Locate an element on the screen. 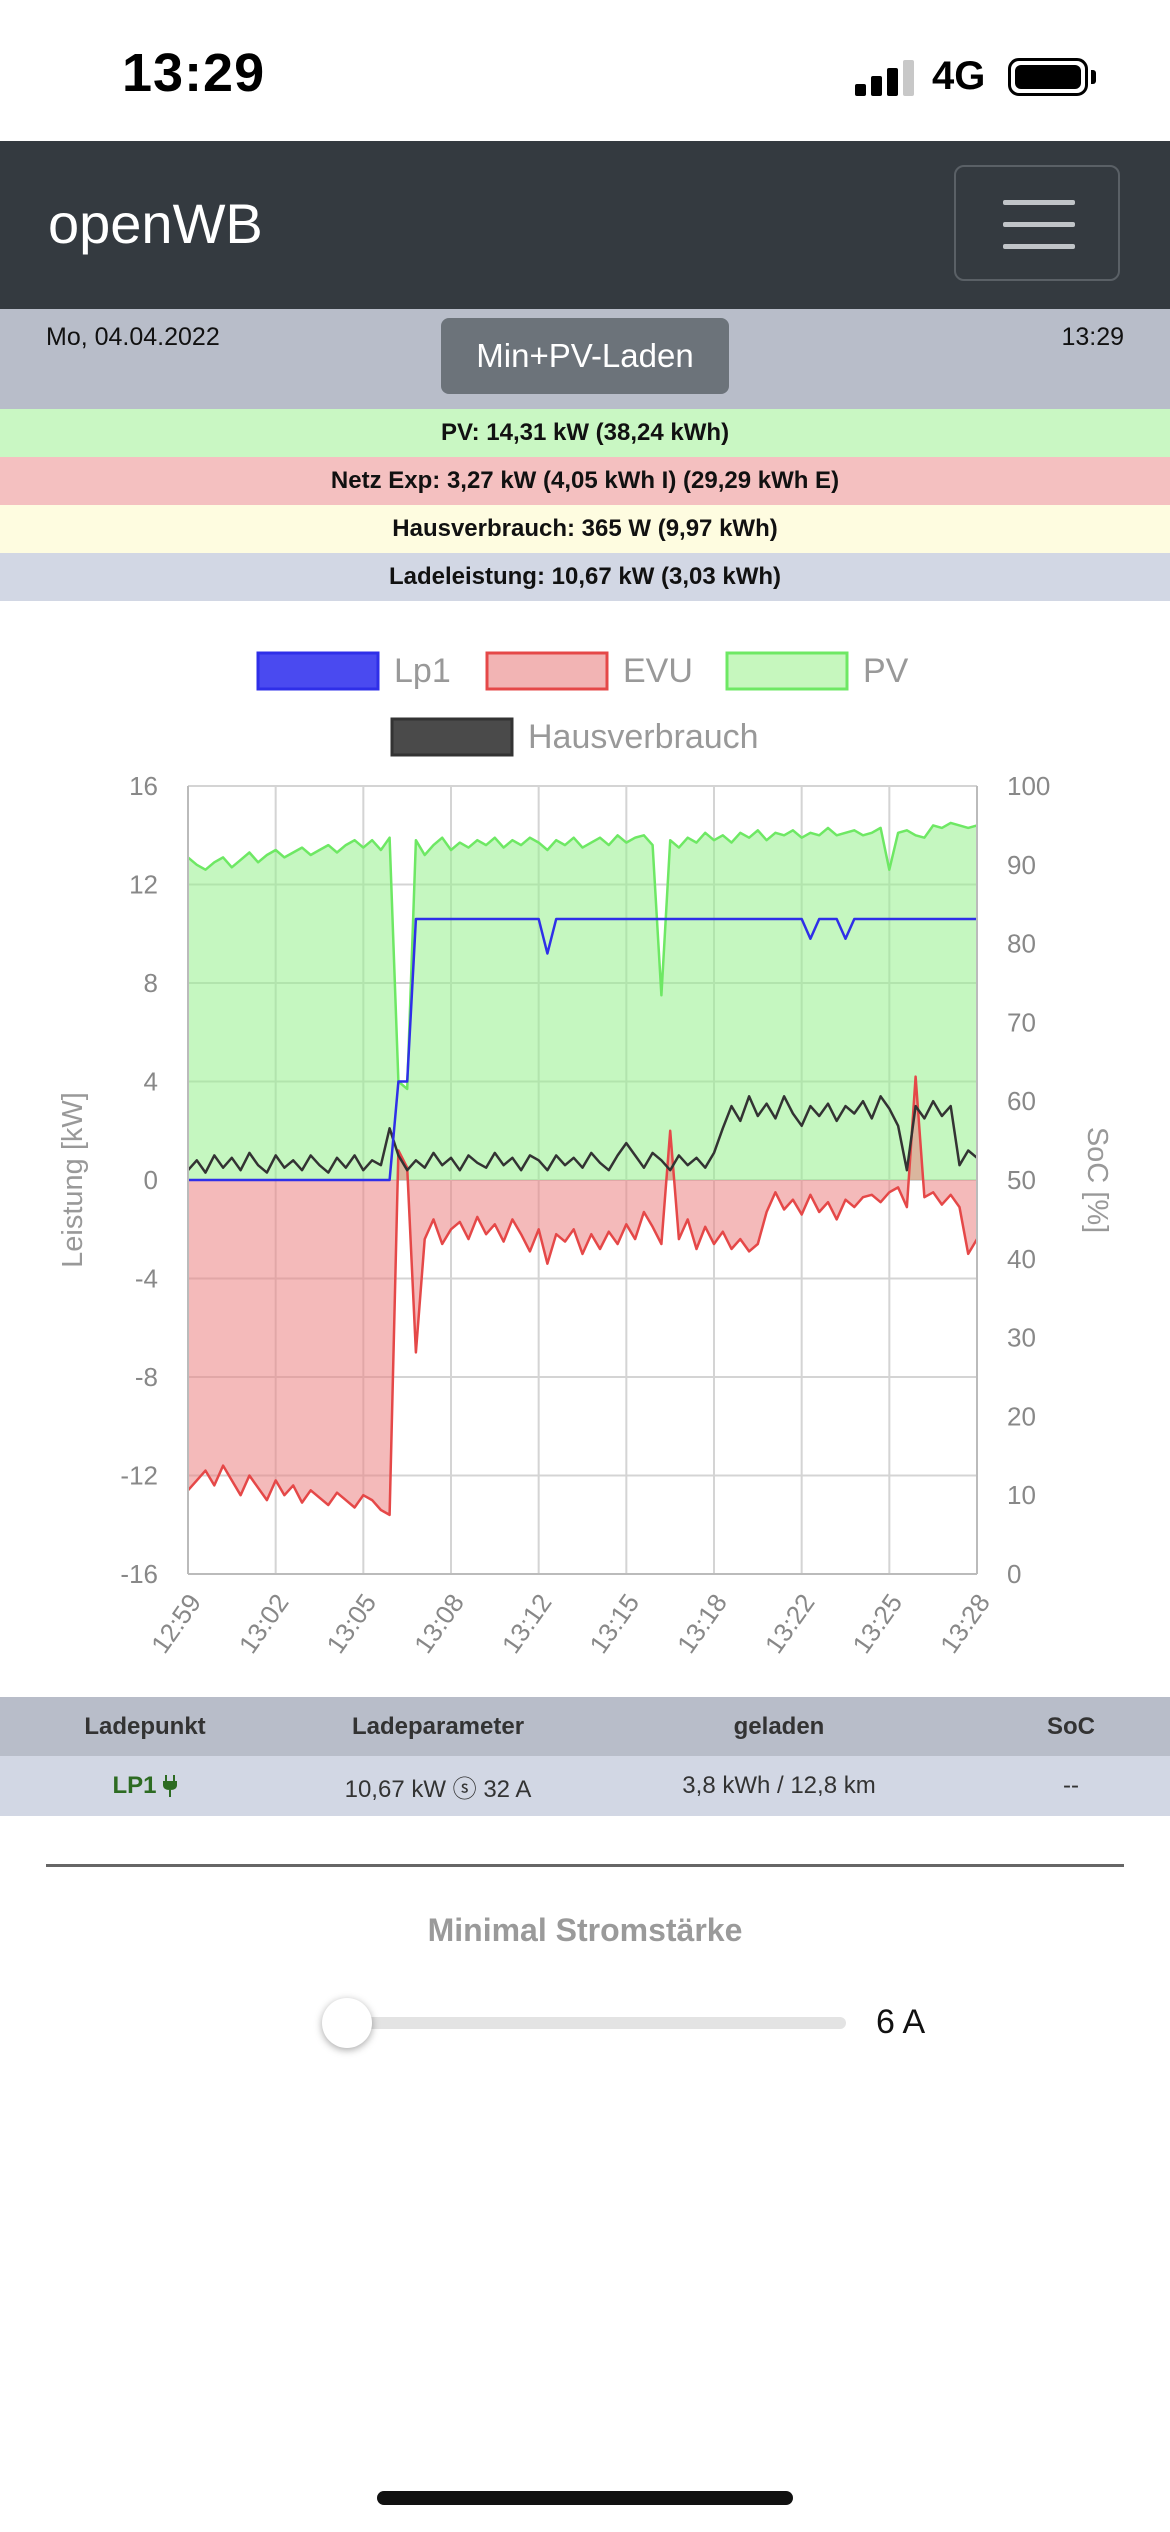 Image resolution: width=1170 pixels, height=2532 pixels. series-line-pv is located at coordinates (582, 956).